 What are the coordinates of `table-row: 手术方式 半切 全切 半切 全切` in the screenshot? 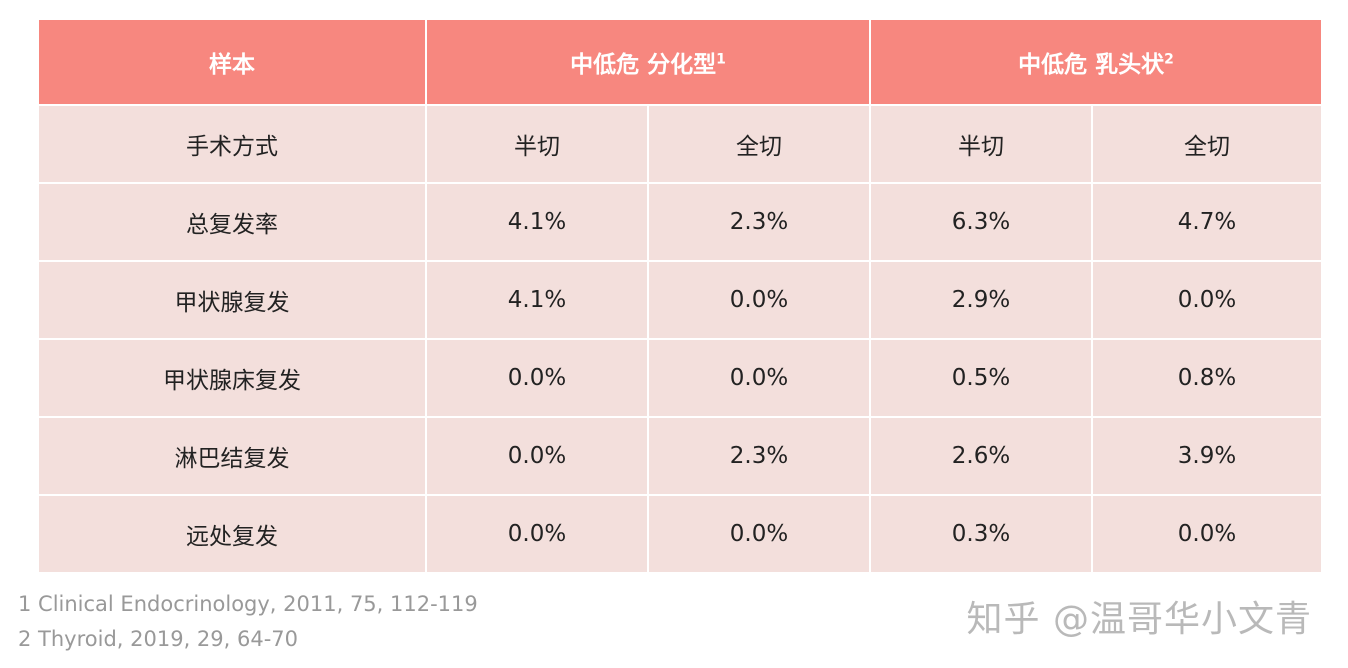 It's located at (680, 144).